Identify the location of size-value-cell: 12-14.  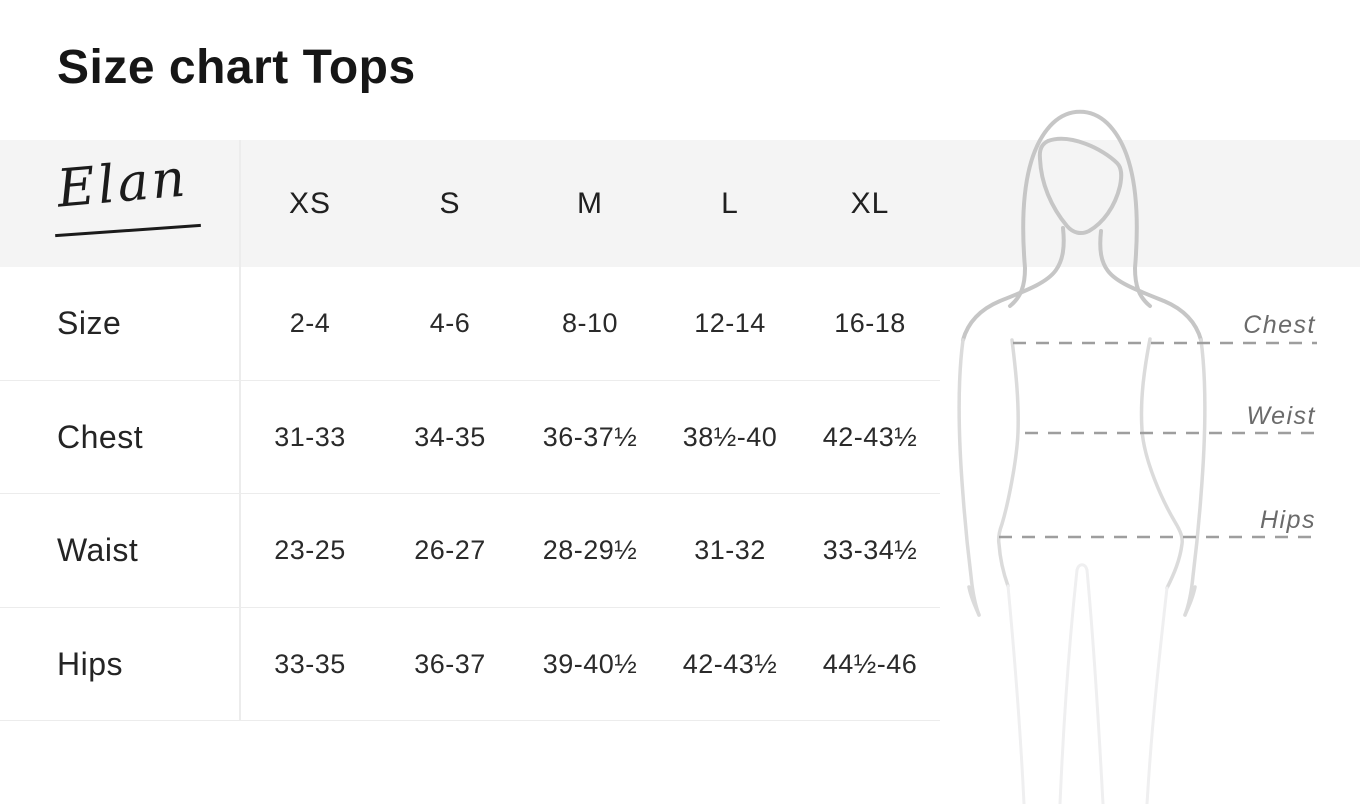
(730, 323).